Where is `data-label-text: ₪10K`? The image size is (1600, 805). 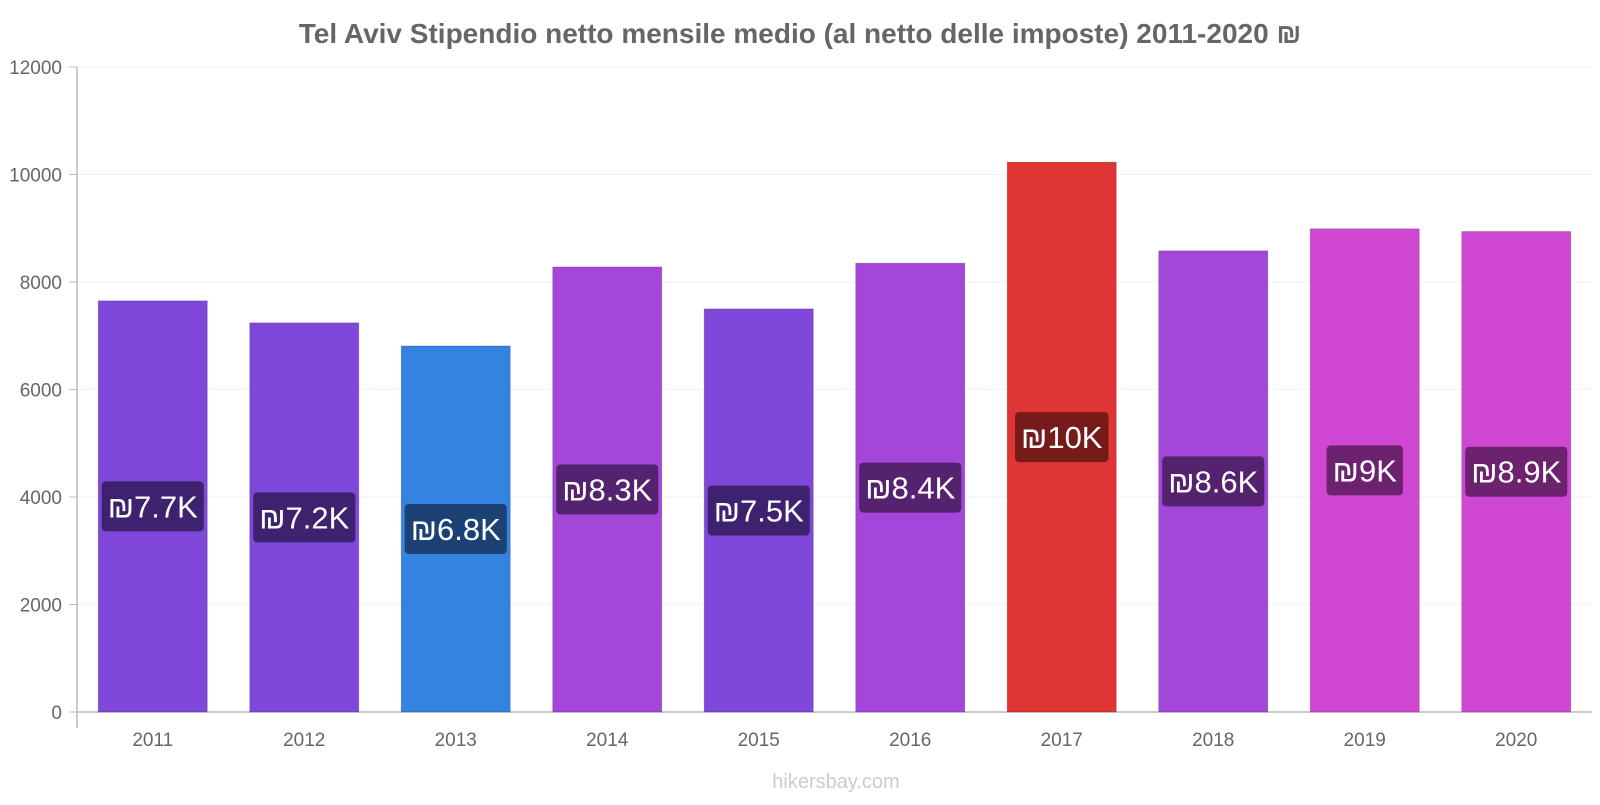 data-label-text: ₪10K is located at coordinates (1062, 437).